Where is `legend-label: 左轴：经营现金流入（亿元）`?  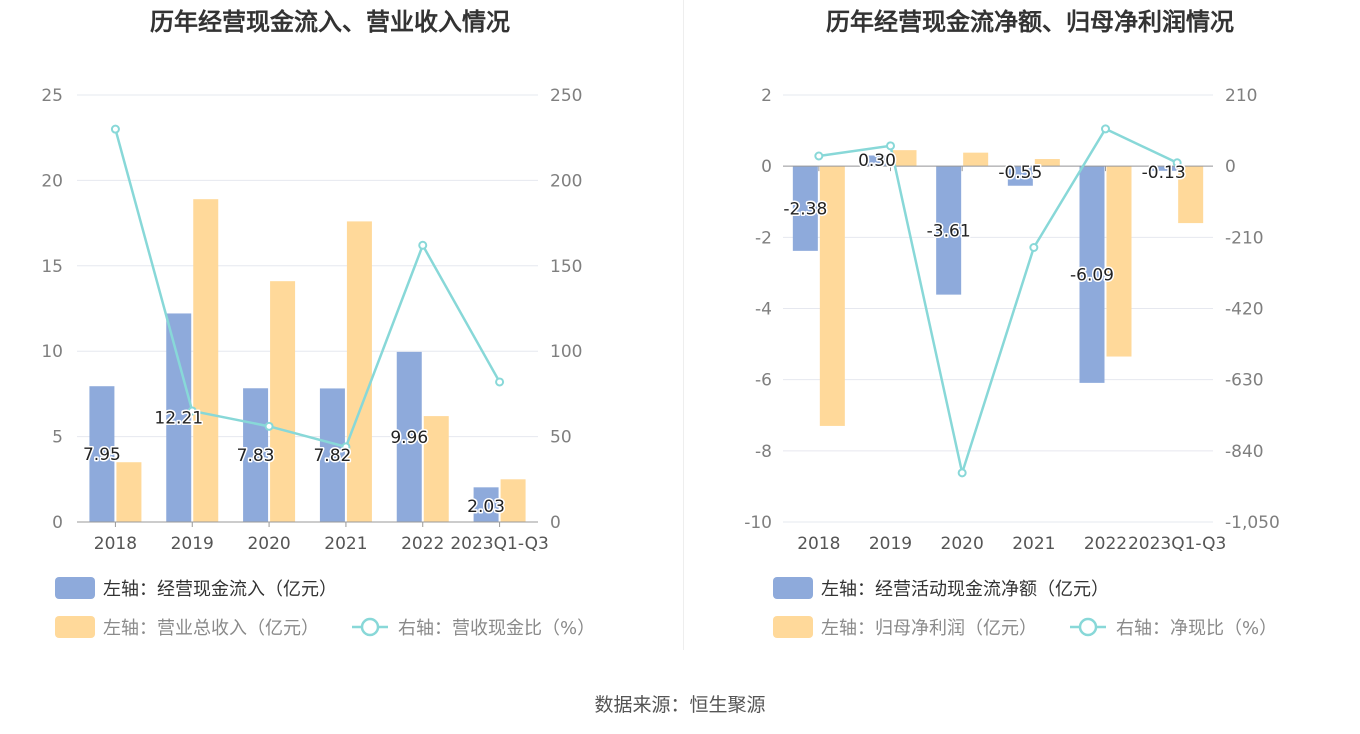
legend-label: 左轴：经营现金流入（亿元） is located at coordinates (220, 589).